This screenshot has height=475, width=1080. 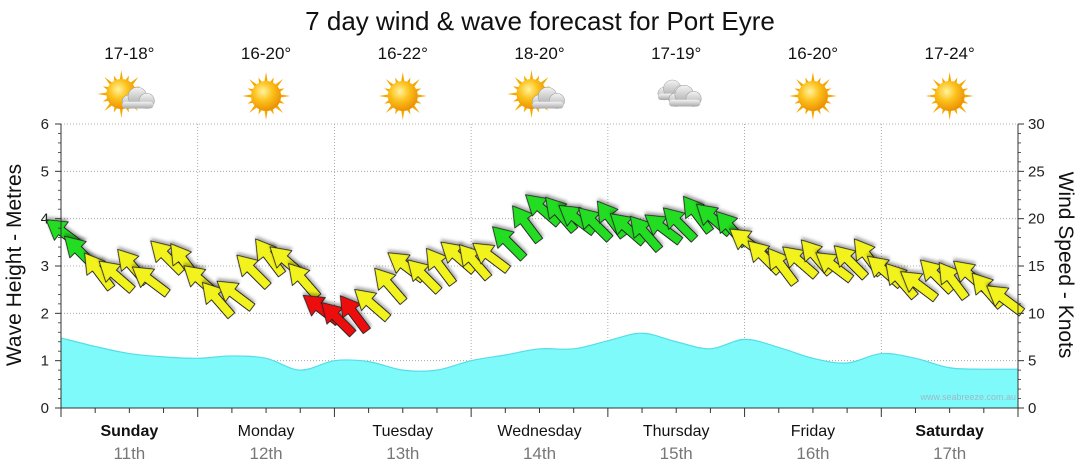 I want to click on y-tick-label-right: 10, so click(x=1036, y=313).